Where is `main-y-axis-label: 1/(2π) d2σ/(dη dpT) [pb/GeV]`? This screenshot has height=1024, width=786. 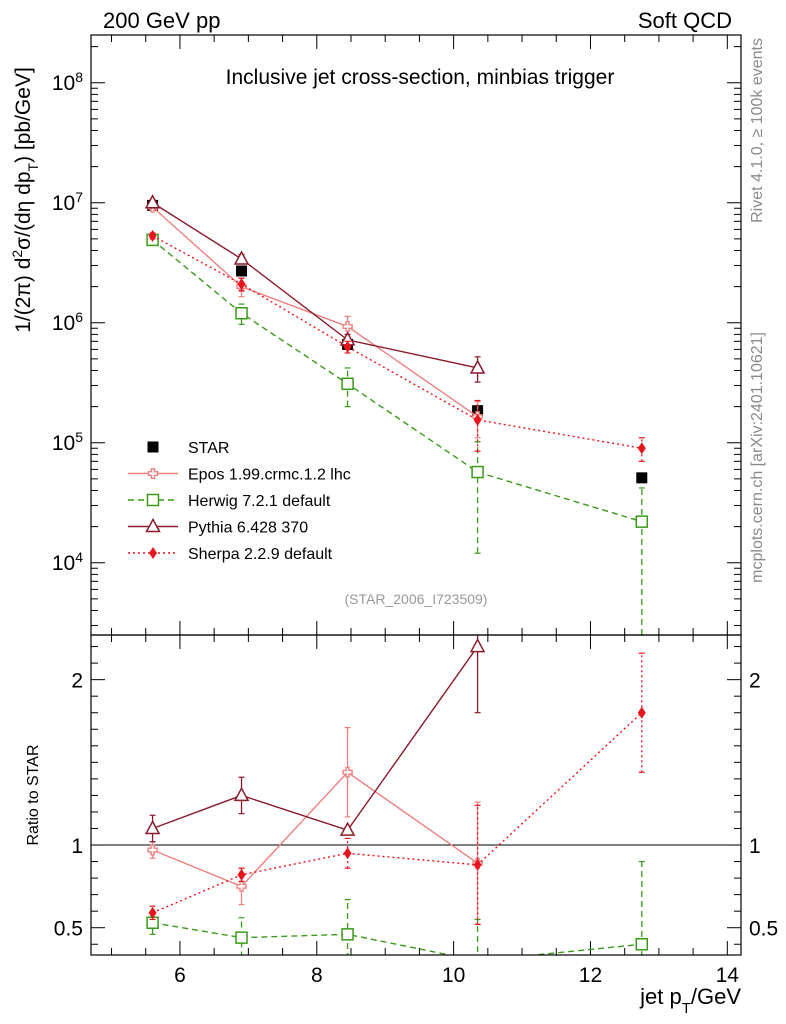
main-y-axis-label: 1/(2π) d2σ/(dη dpT) [pb/GeV] is located at coordinates (25, 200).